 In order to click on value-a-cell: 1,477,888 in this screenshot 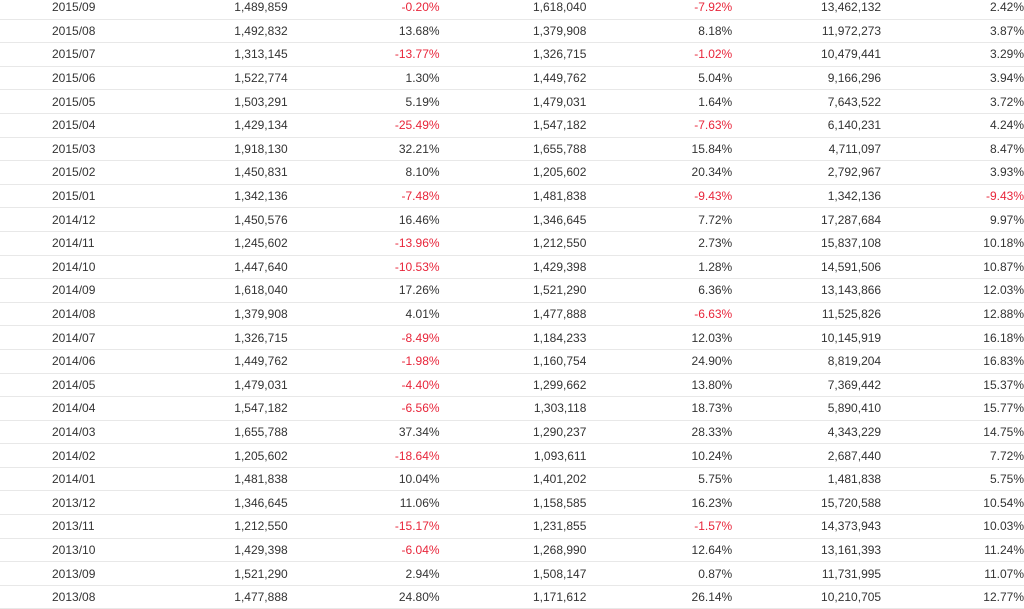, I will do `click(213, 597)`.